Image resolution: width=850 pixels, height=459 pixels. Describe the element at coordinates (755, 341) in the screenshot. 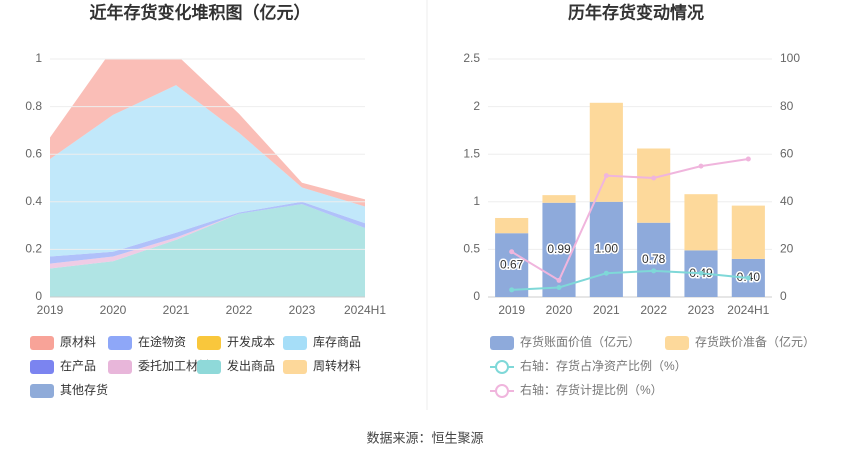

I see `legend-label: 存货跌价准备（亿元）` at that location.